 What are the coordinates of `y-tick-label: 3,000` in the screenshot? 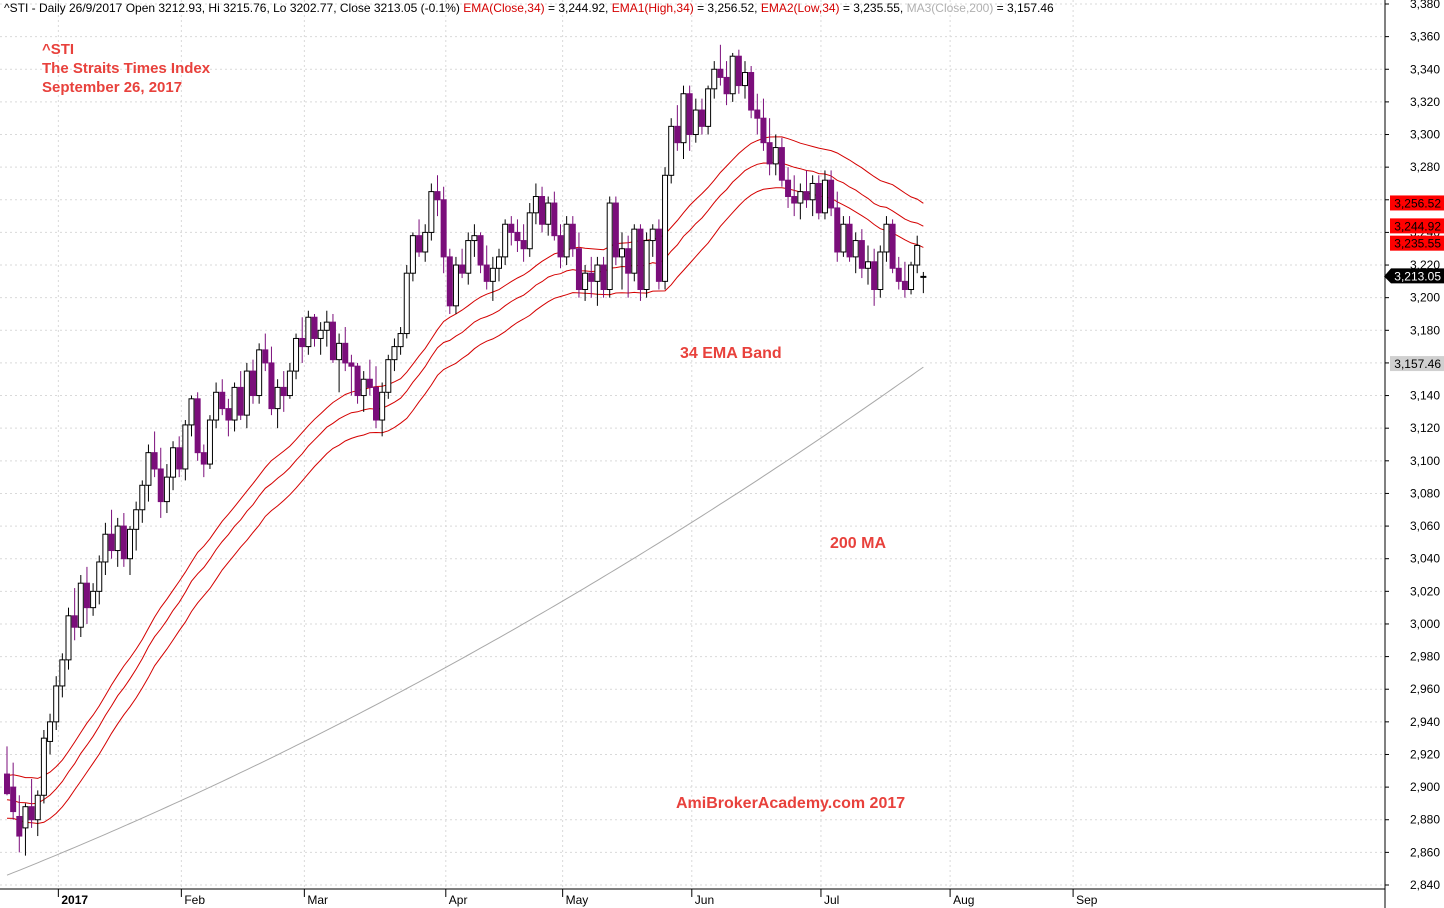 It's located at (1425, 624).